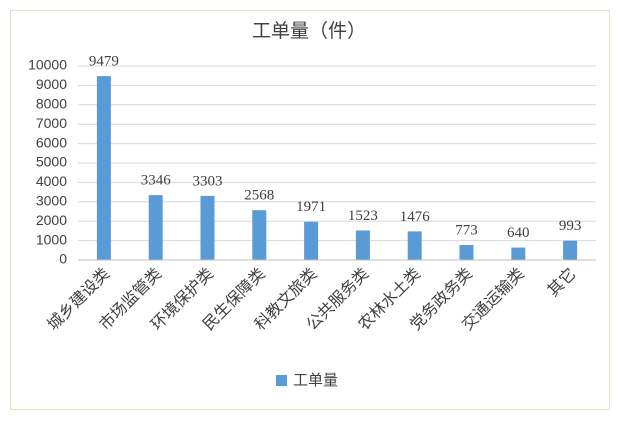 The image size is (619, 427). Describe the element at coordinates (570, 226) in the screenshot. I see `value-label: 993` at that location.